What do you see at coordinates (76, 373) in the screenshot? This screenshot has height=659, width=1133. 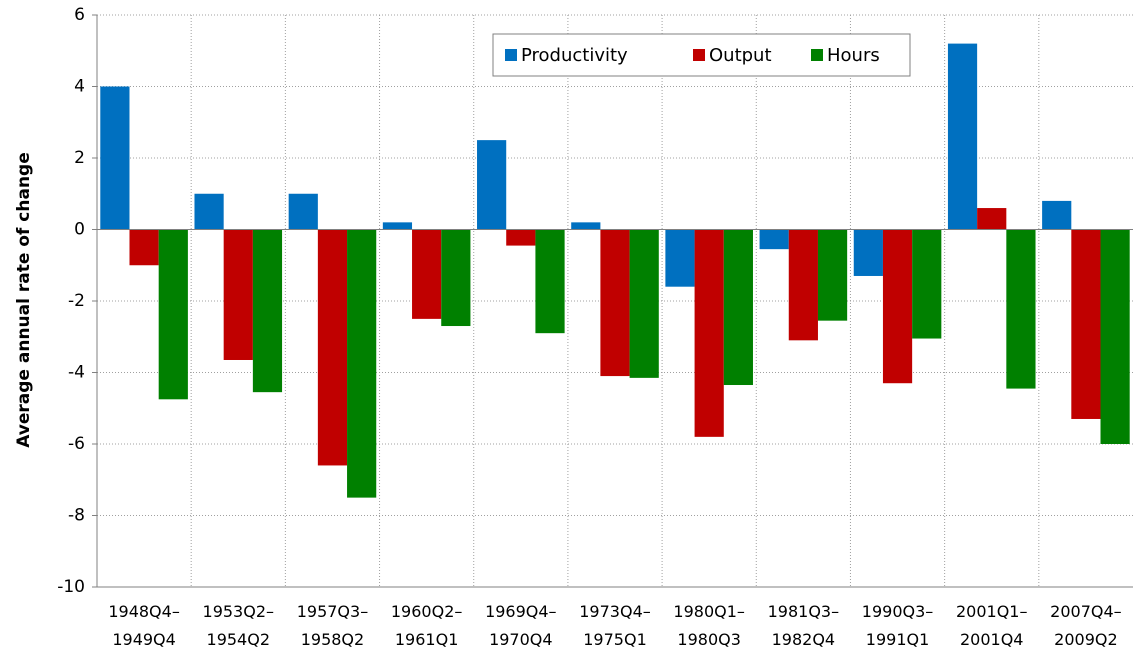 I see `y-tick-label: -4` at bounding box center [76, 373].